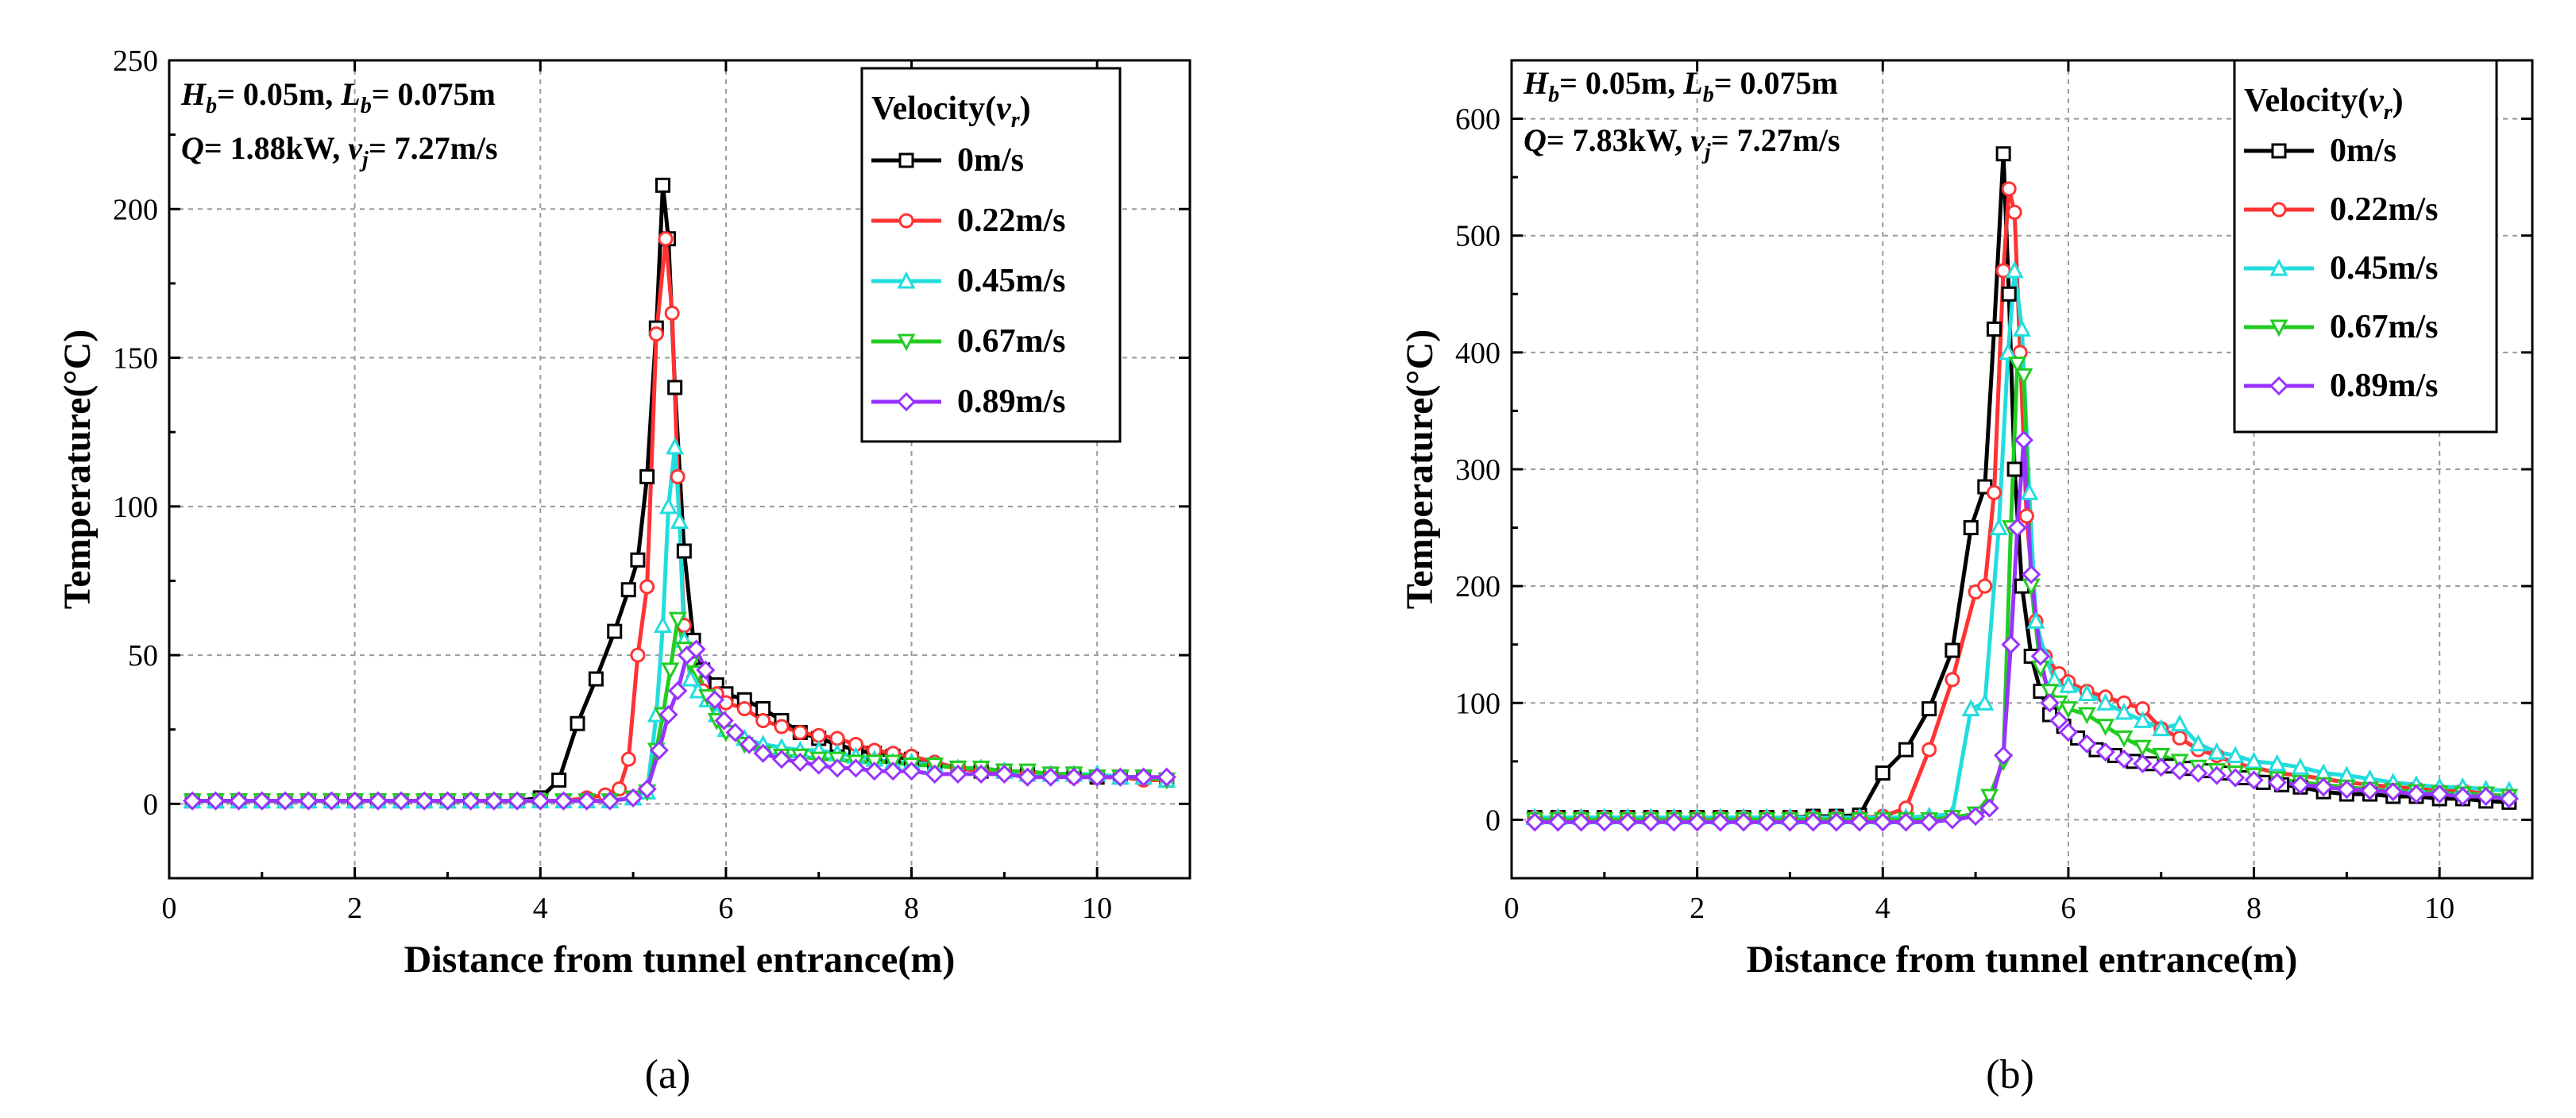 The height and width of the screenshot is (1118, 2576). What do you see at coordinates (135, 61) in the screenshot?
I see `y-tick-label: 250` at bounding box center [135, 61].